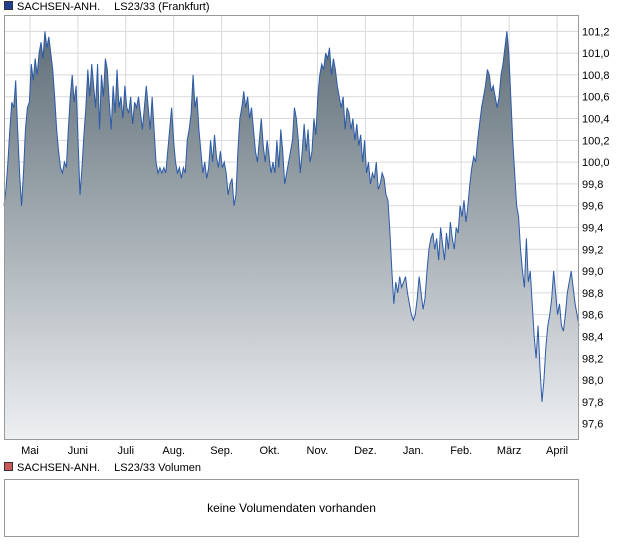  Describe the element at coordinates (592, 381) in the screenshot. I see `y-tick-label: 98,0` at that location.